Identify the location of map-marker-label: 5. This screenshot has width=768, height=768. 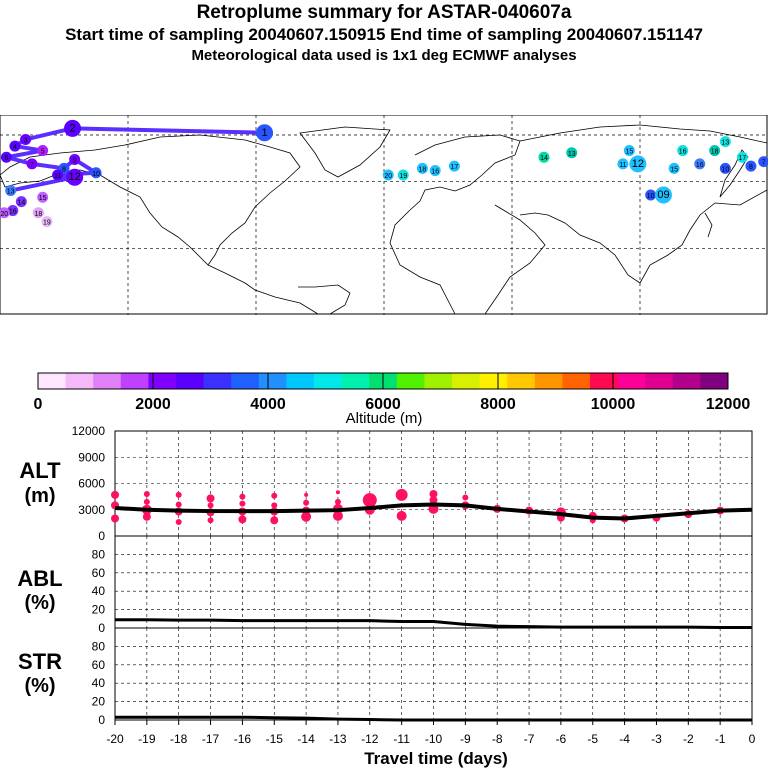
(43, 152).